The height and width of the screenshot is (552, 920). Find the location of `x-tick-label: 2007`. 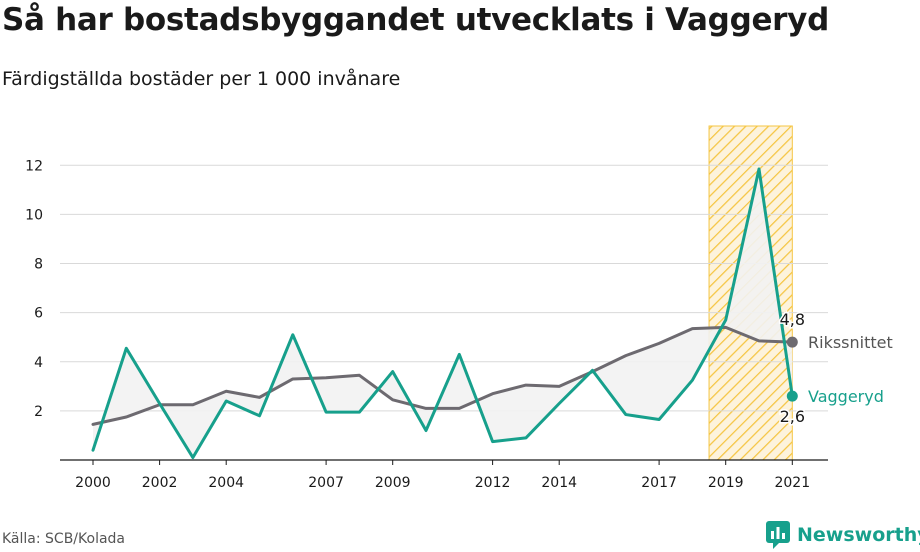

x-tick-label: 2007 is located at coordinates (326, 483).